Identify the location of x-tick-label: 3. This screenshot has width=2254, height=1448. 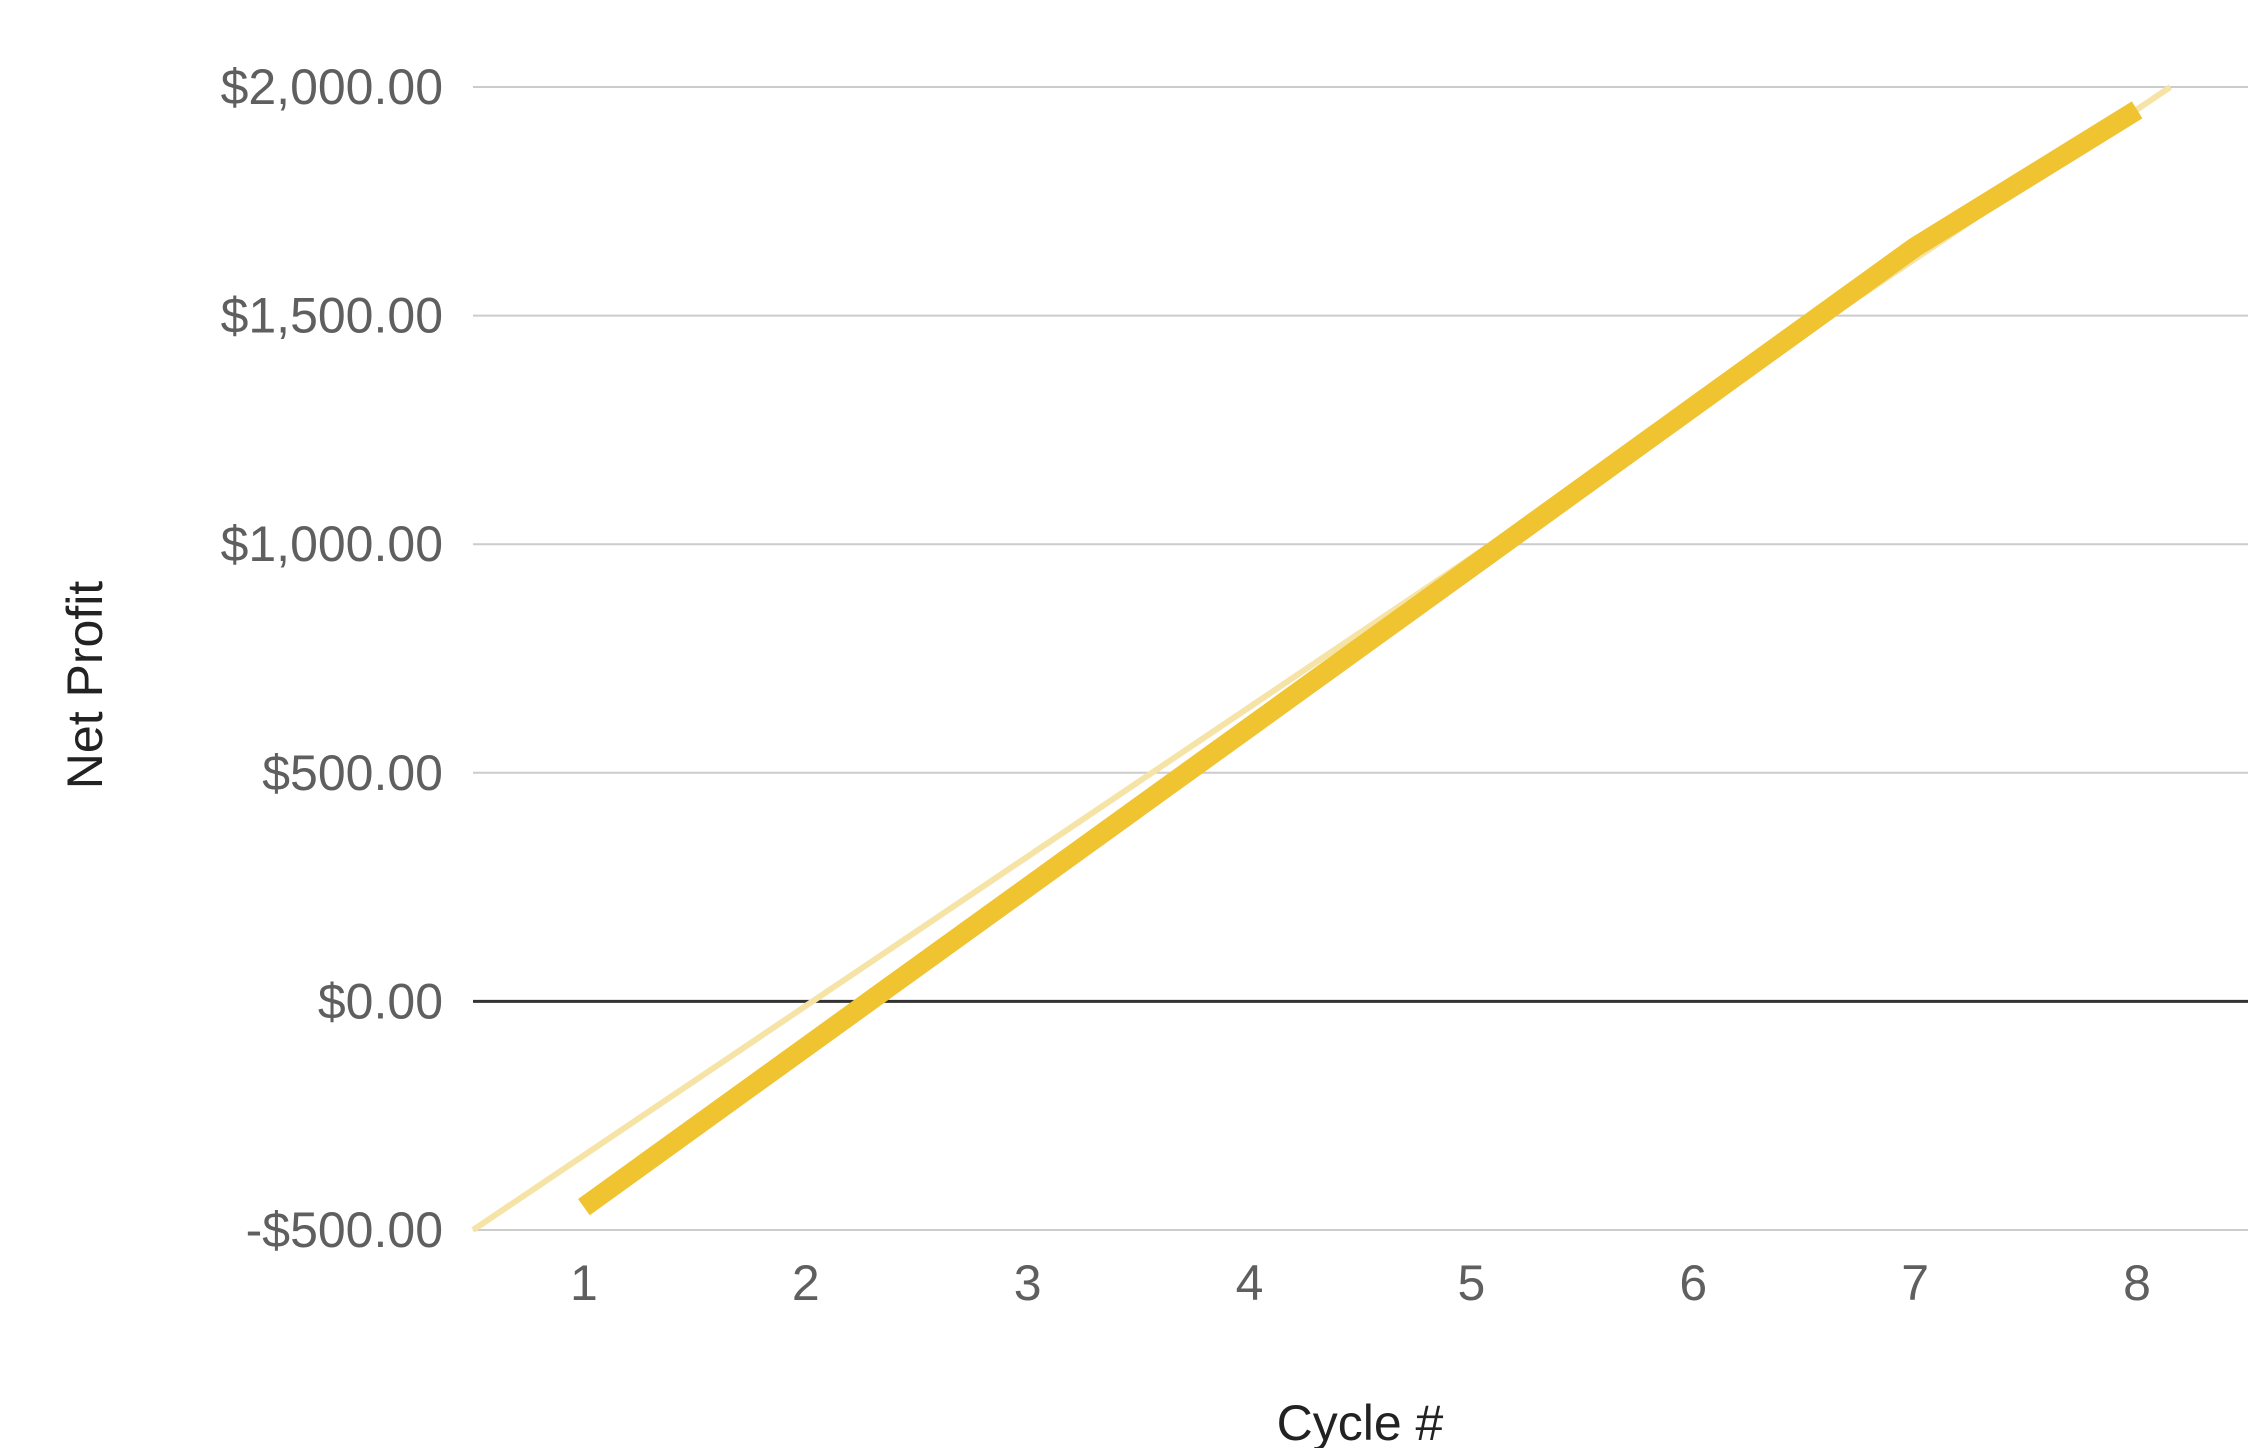
(1028, 1283).